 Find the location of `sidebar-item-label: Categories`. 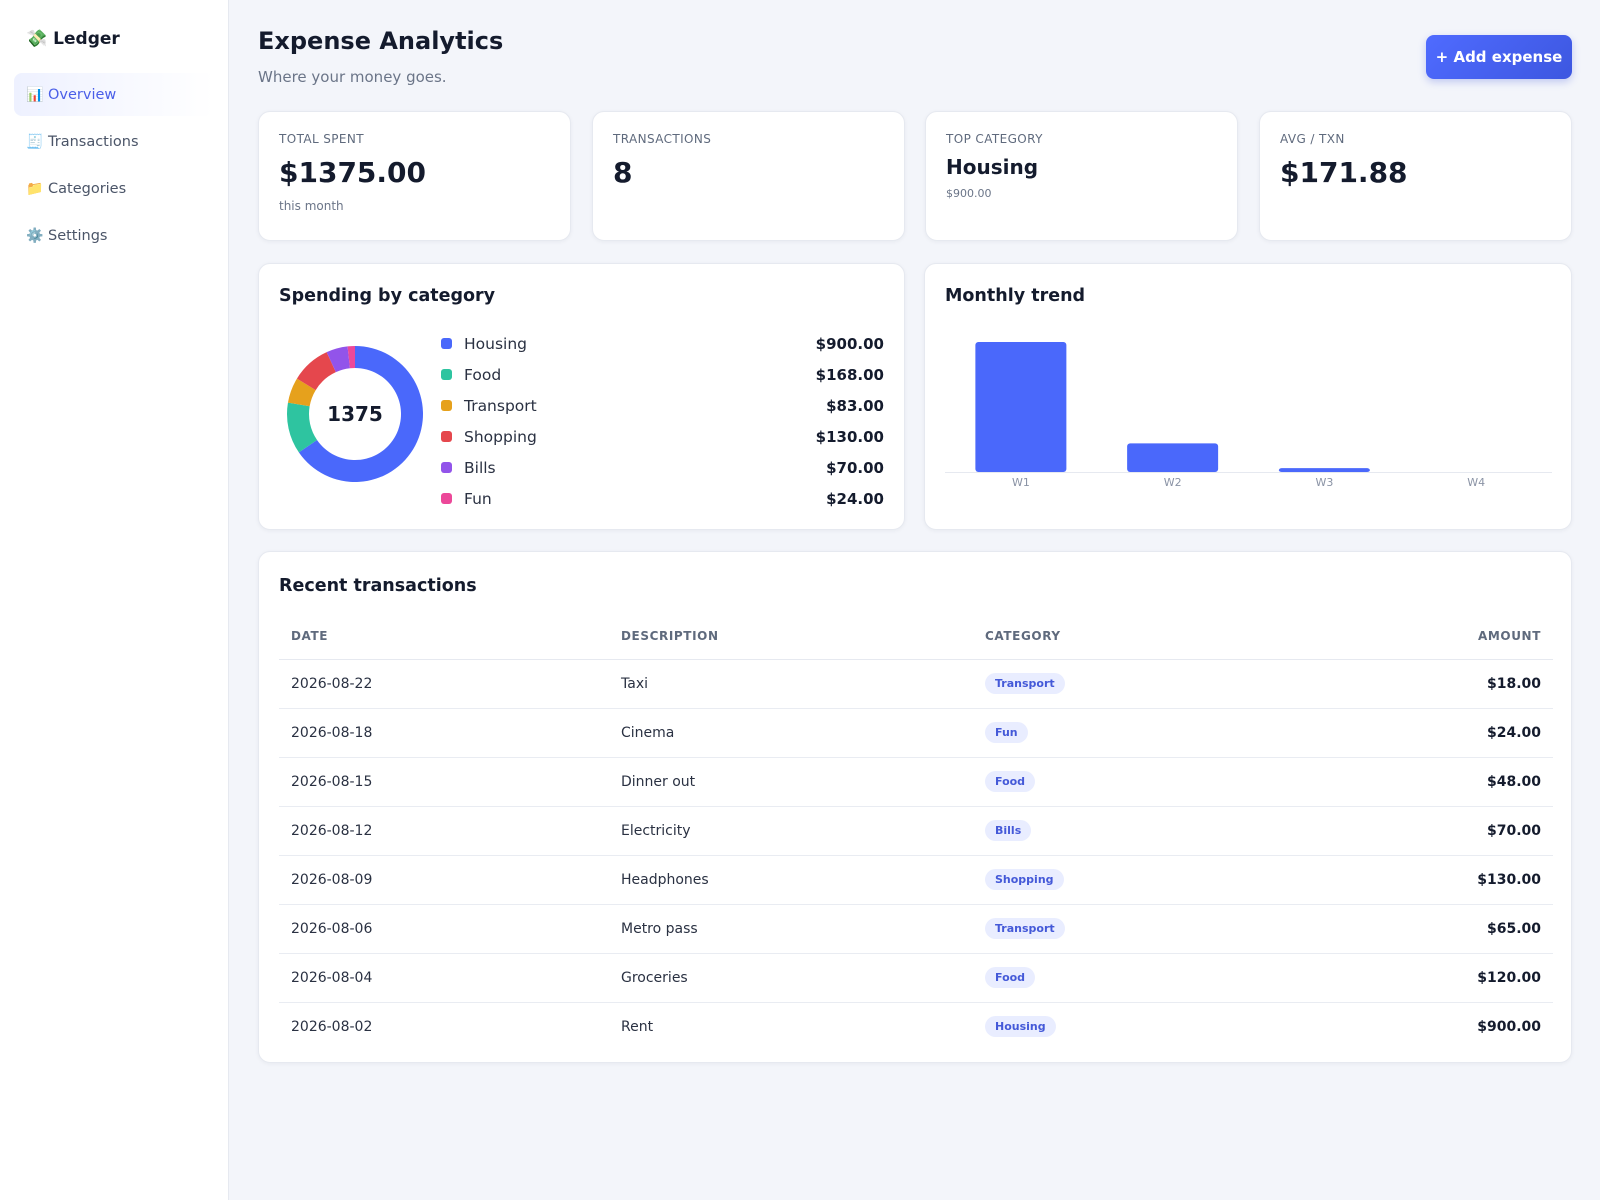

sidebar-item-label: Categories is located at coordinates (87, 188).